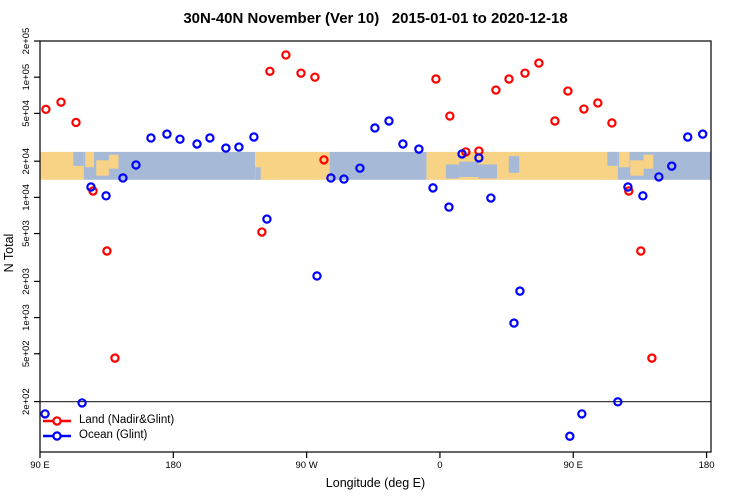 The height and width of the screenshot is (500, 750). I want to click on y-tick-label: 2e+04, so click(26, 161).